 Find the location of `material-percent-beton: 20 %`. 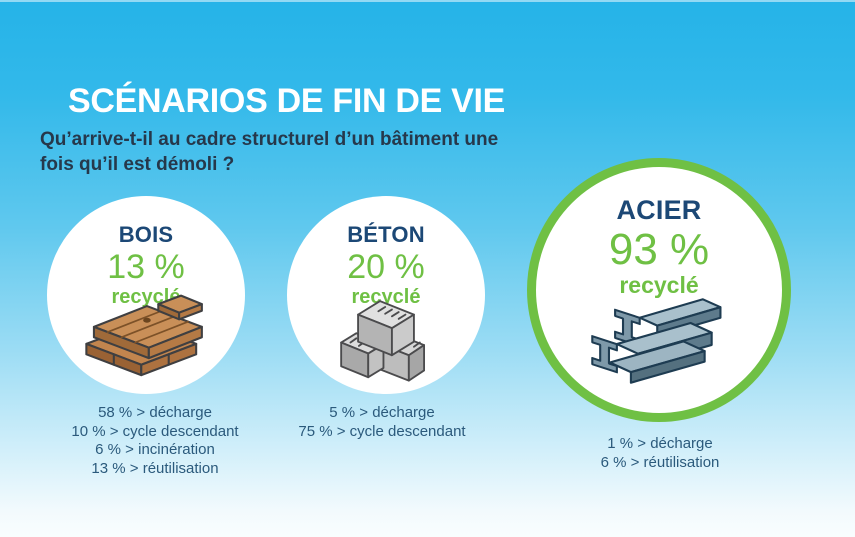

material-percent-beton: 20 % is located at coordinates (386, 267).